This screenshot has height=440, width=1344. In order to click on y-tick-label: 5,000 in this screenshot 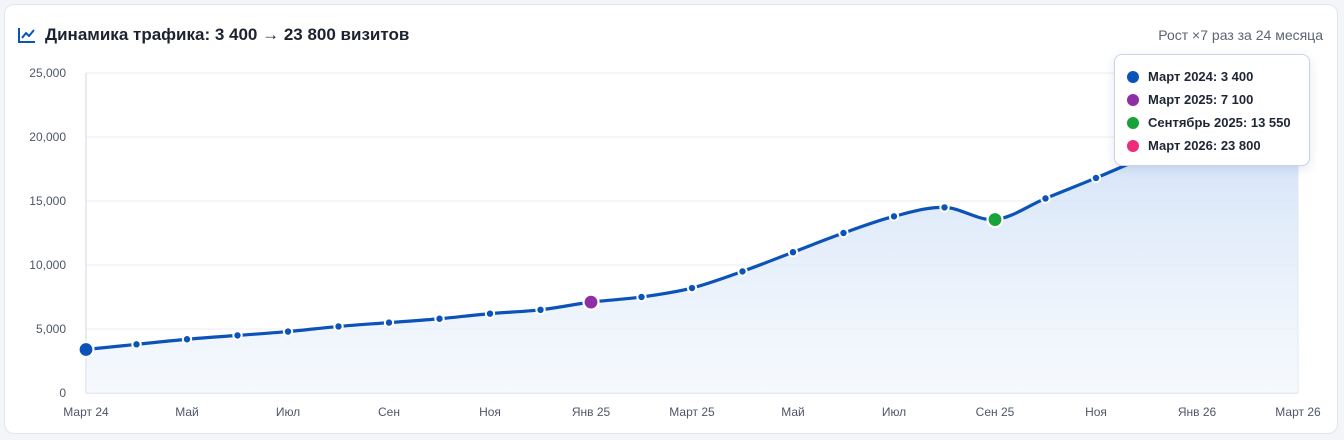, I will do `click(51, 329)`.